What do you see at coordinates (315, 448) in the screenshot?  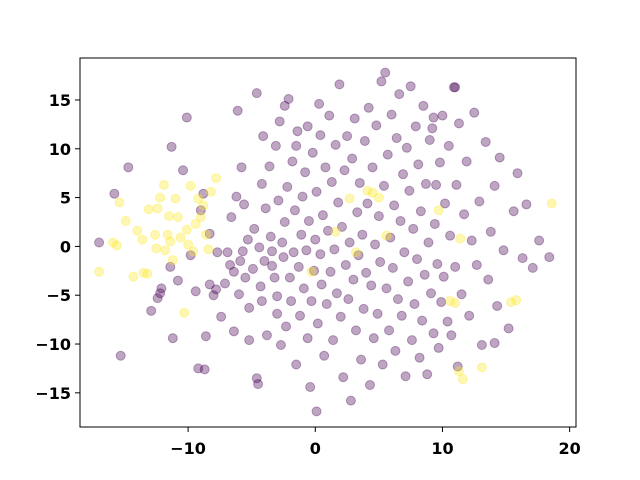 I see `x-tick-label: 0` at bounding box center [315, 448].